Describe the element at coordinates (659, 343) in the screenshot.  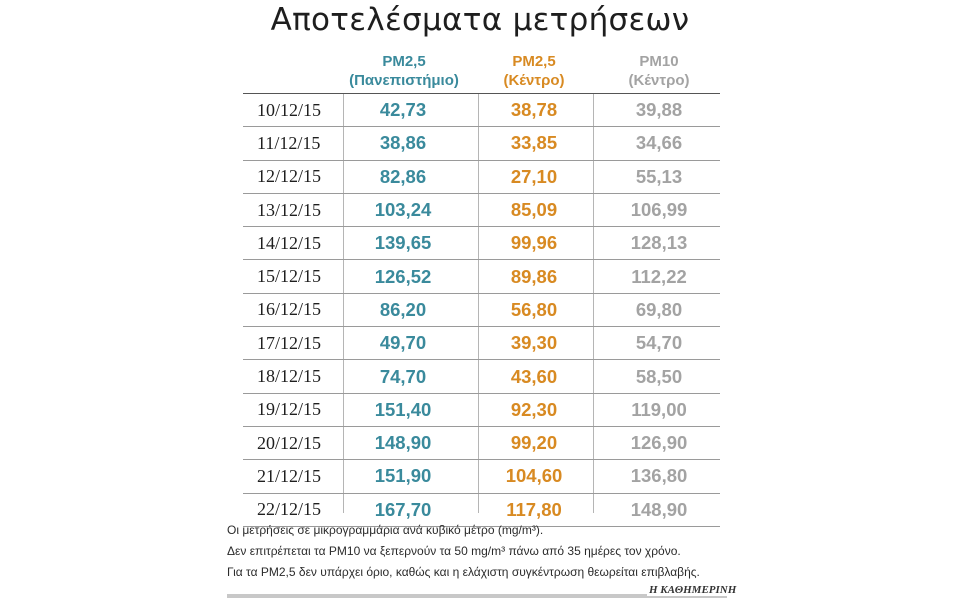
I see `value-pm10-center: 54,70` at that location.